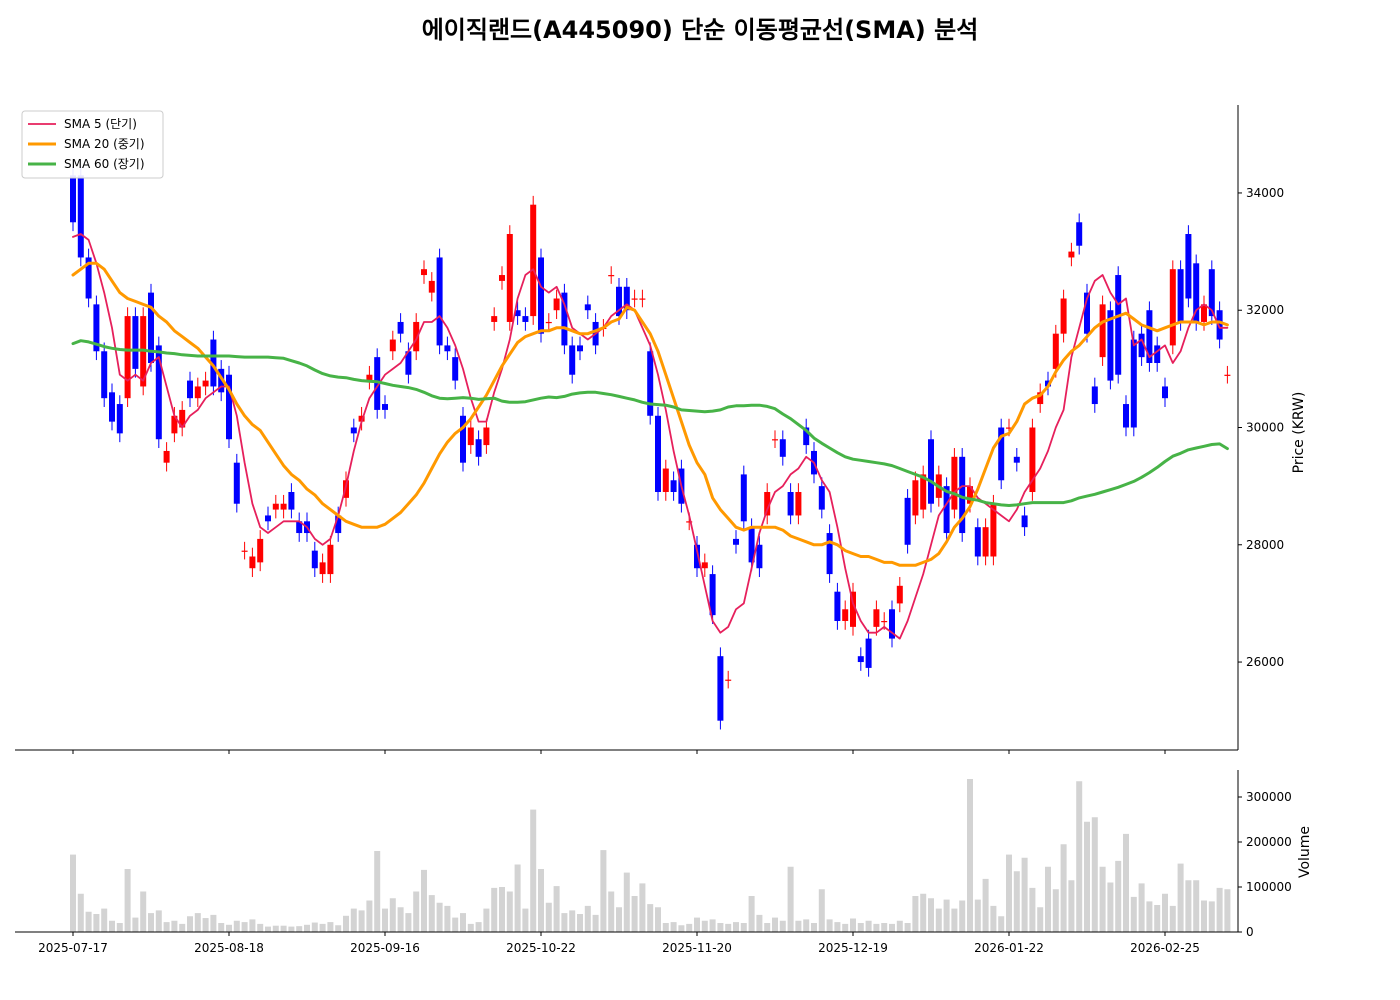  What do you see at coordinates (229, 948) in the screenshot?
I see `date-tick-label: 2025-08-18` at bounding box center [229, 948].